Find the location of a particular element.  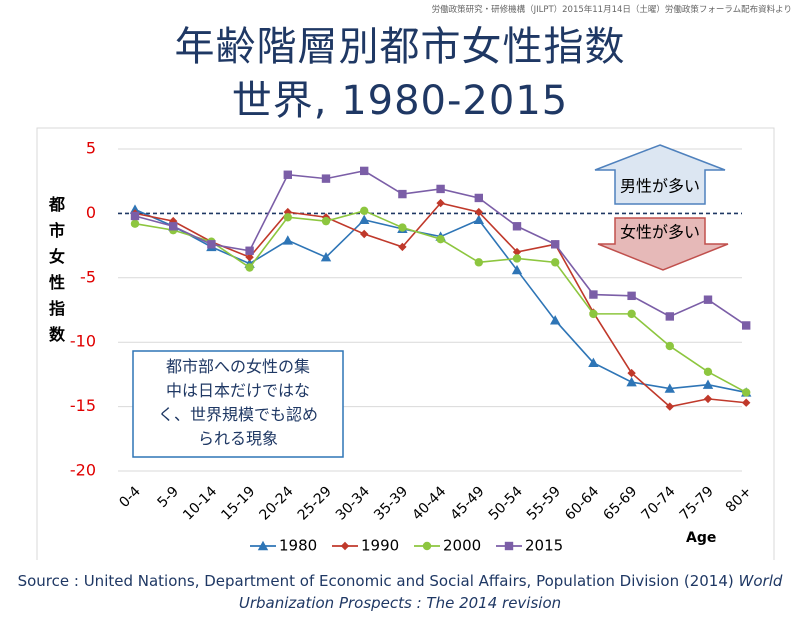

legend-item-1980: 1980 is located at coordinates (283, 546).